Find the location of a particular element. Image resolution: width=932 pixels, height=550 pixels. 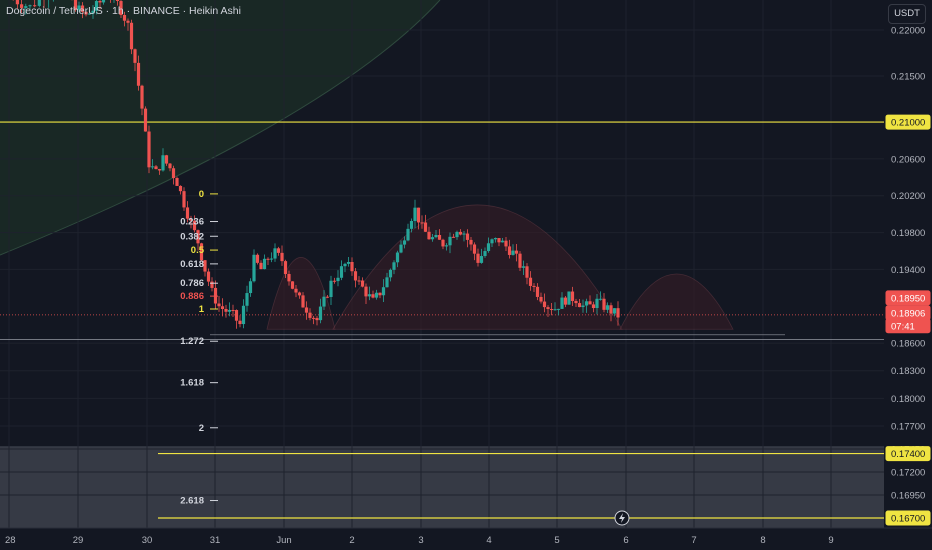

time-tick-label: 5 is located at coordinates (556, 540).